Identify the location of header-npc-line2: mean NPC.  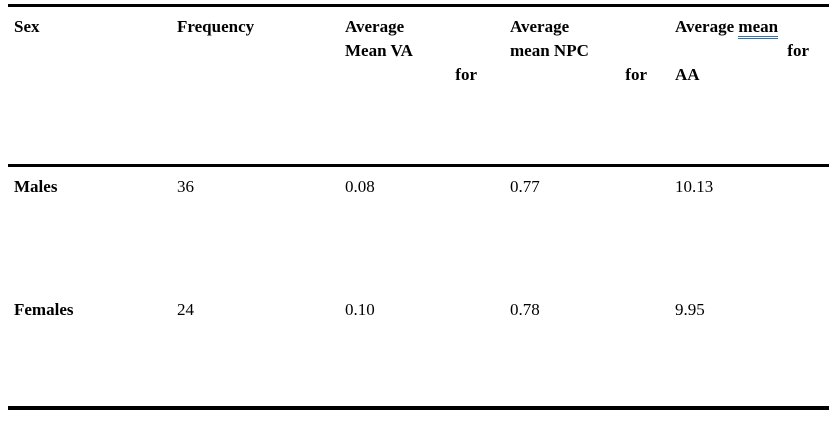
(549, 50).